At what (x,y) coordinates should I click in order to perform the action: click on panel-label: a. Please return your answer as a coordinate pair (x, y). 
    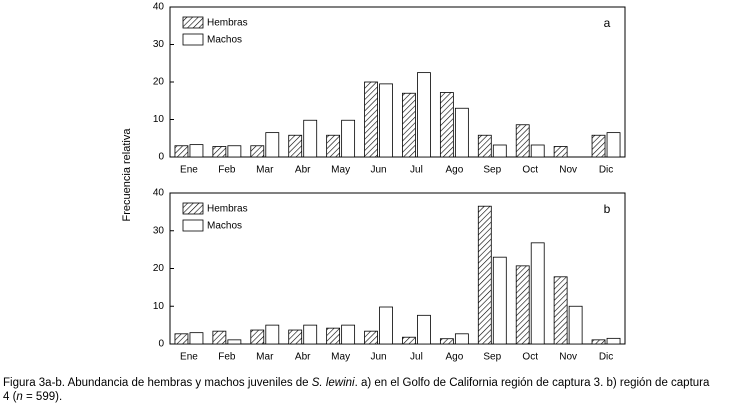
    Looking at the image, I should click on (607, 23).